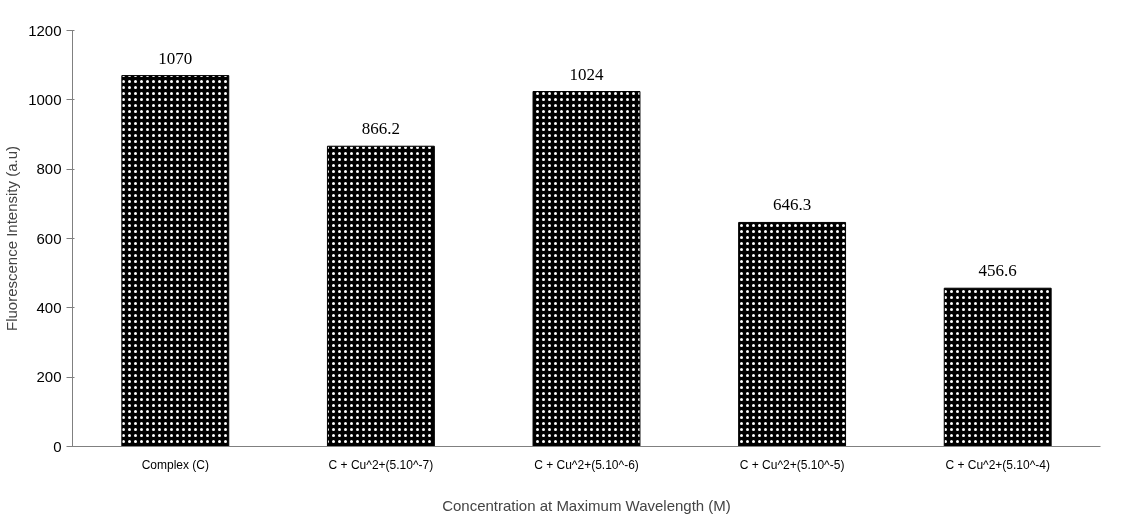 The width and height of the screenshot is (1131, 522). What do you see at coordinates (586, 464) in the screenshot?
I see `x-tick-label: C + Cu^2+(5.10^-6)` at bounding box center [586, 464].